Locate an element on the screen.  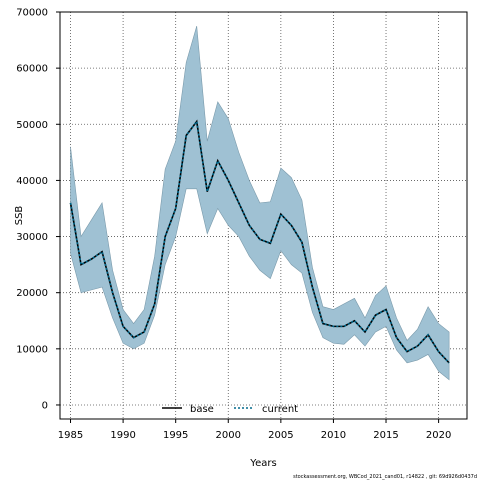
y-tick-label: 30000 is located at coordinates (32, 237).